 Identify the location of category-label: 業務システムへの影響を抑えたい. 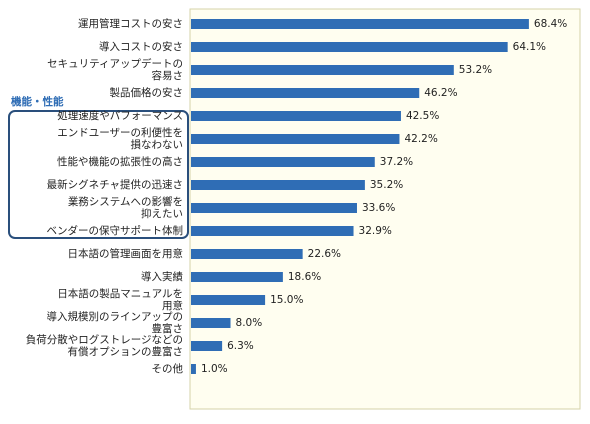
(125, 207).